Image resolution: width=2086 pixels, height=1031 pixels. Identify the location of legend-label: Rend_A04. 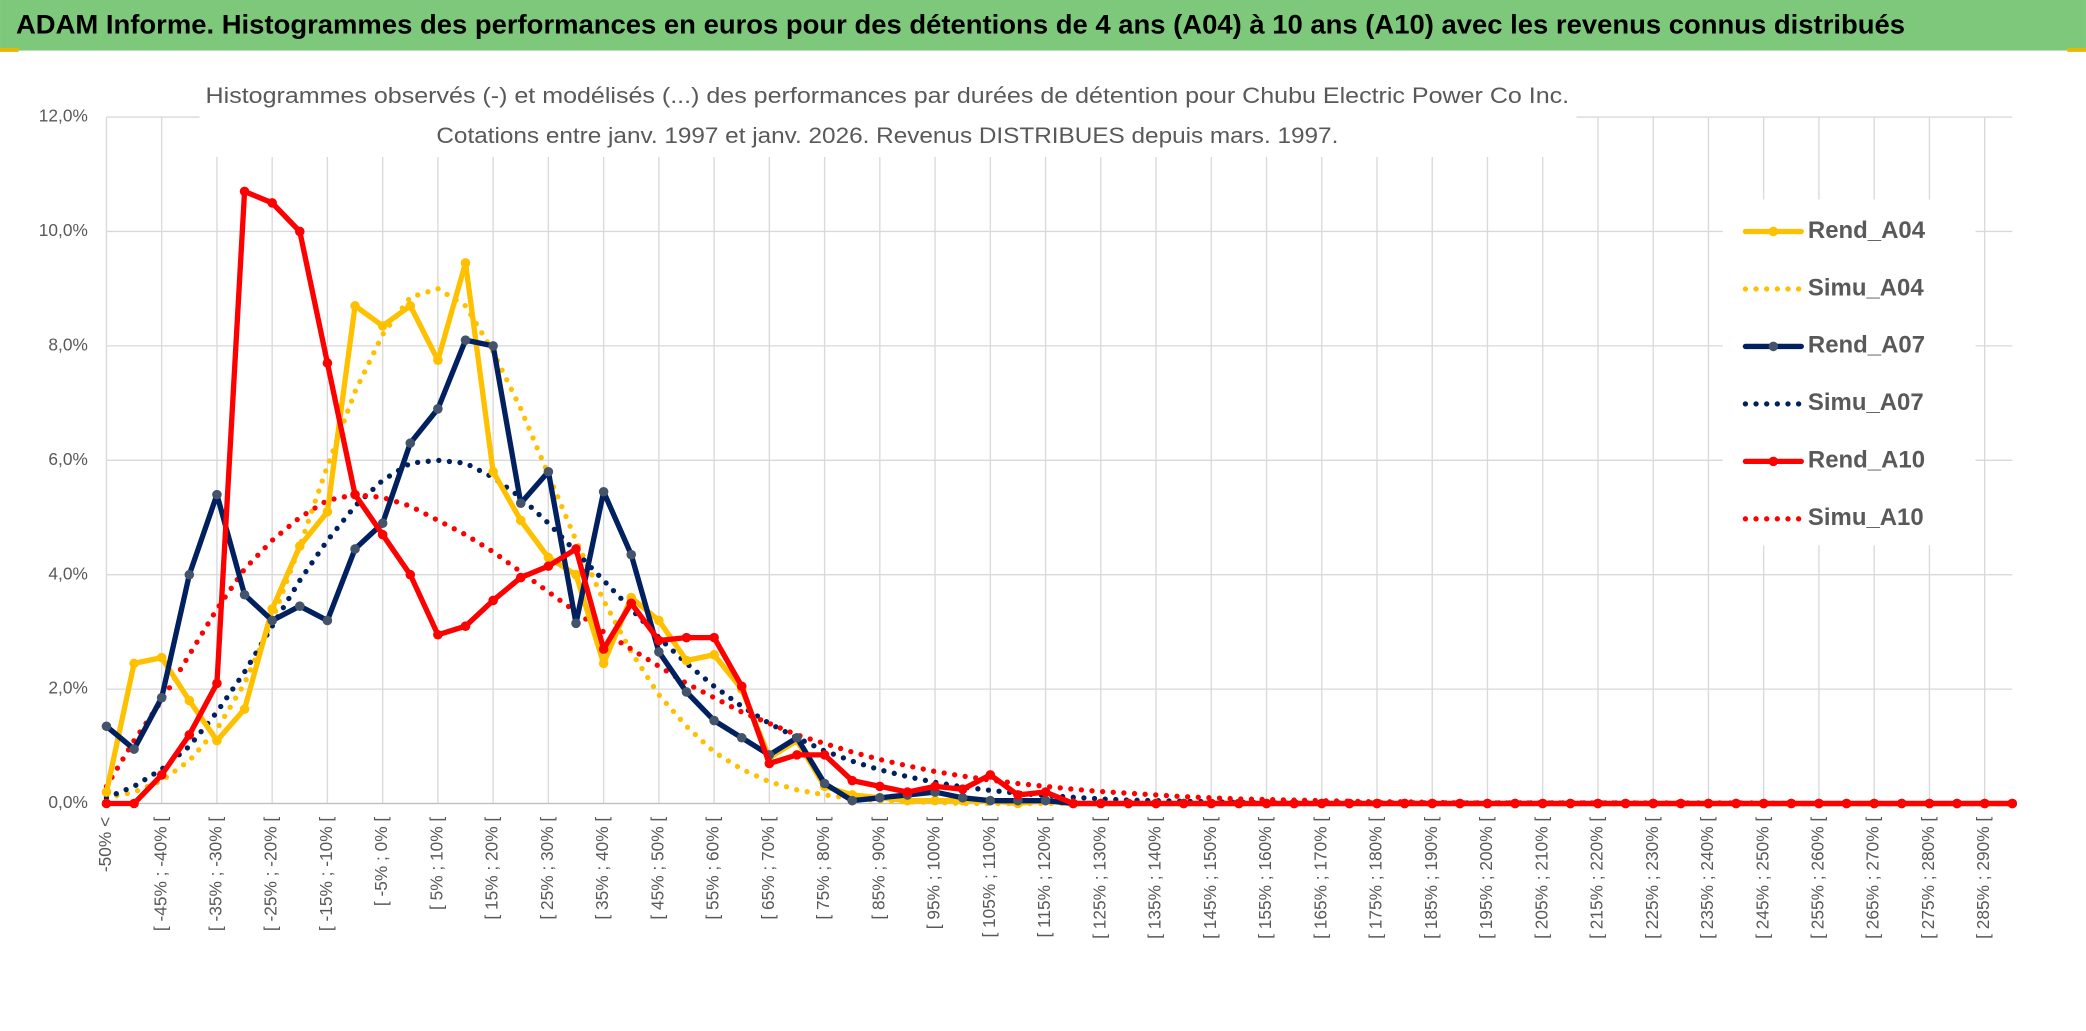
(1867, 230).